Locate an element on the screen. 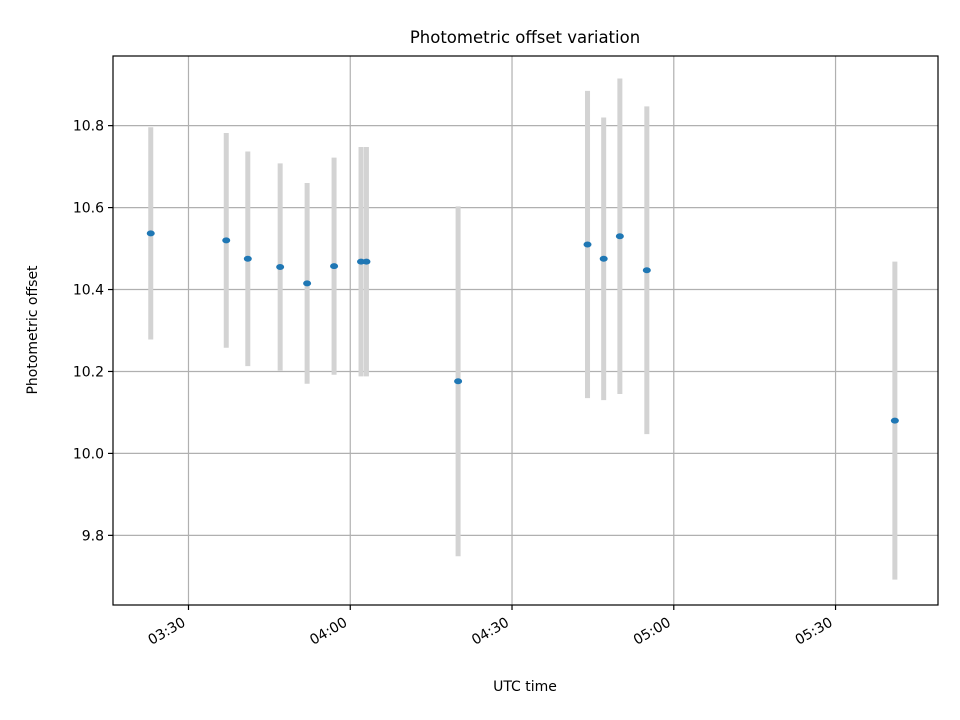 The height and width of the screenshot is (720, 960). y-axis-ticks: 9.8 10.0 10.2 10.4 10.6 10.8 is located at coordinates (93, 331).